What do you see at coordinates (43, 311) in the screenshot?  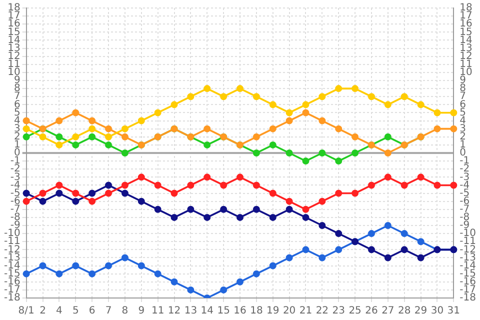 I see `x-tick-label: 2` at bounding box center [43, 311].